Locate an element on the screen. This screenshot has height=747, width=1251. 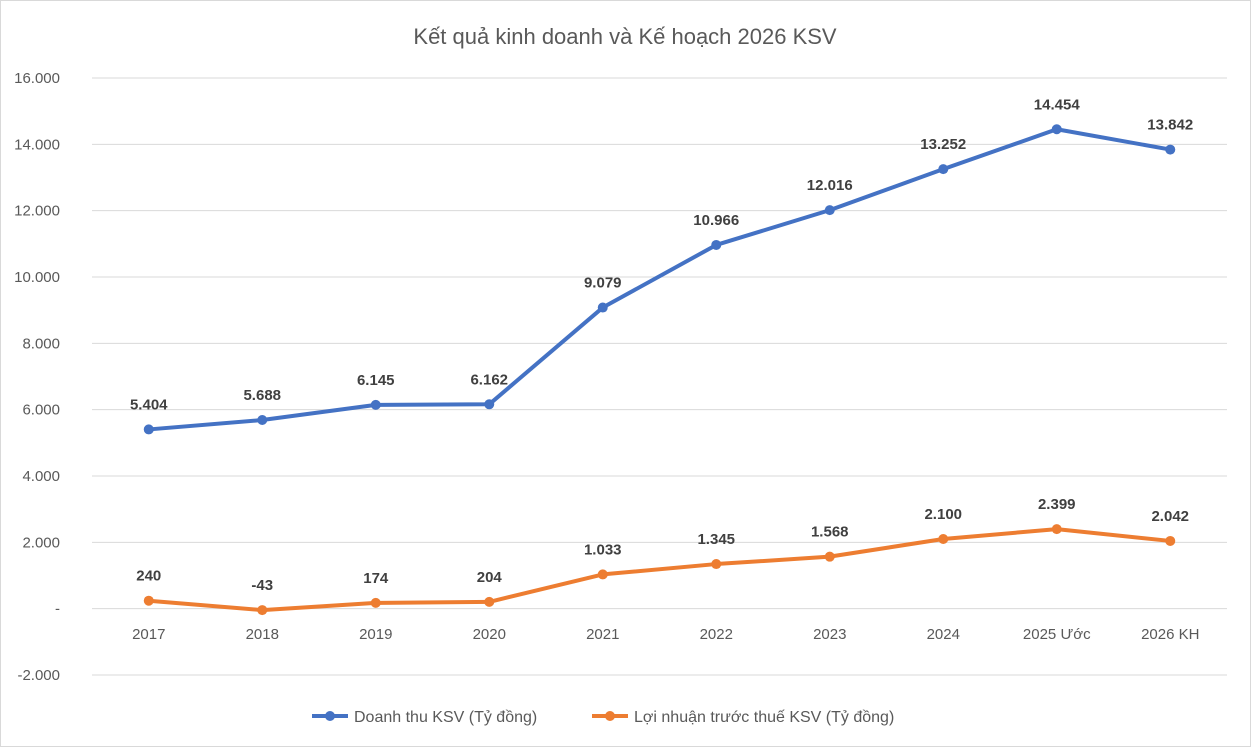
x-tick-label: 2022 is located at coordinates (716, 634).